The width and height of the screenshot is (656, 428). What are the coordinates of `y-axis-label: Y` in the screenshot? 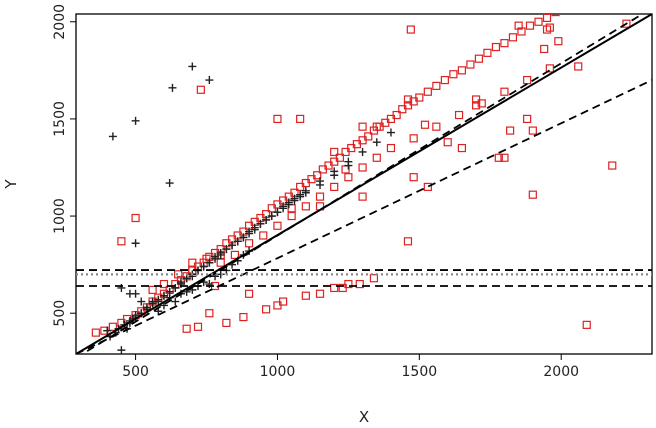 It's located at (11, 184).